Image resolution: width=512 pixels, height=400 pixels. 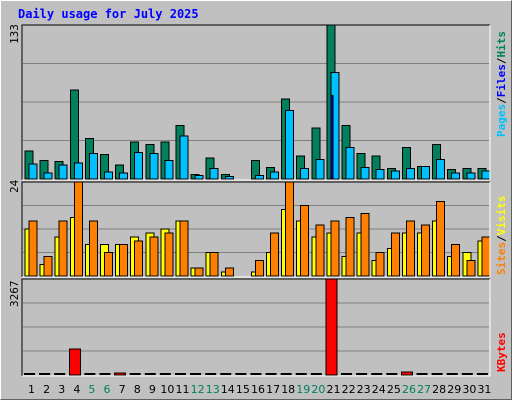 What do you see at coordinates (379, 389) in the screenshot?
I see `day-label-24: 24` at bounding box center [379, 389].